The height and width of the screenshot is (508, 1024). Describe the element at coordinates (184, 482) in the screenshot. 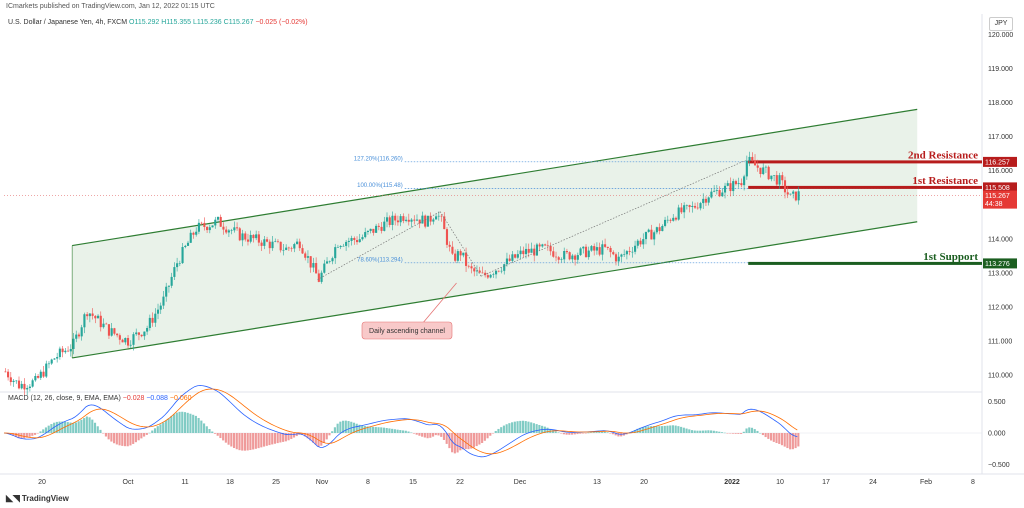

I see `time-tick-label: 11` at that location.